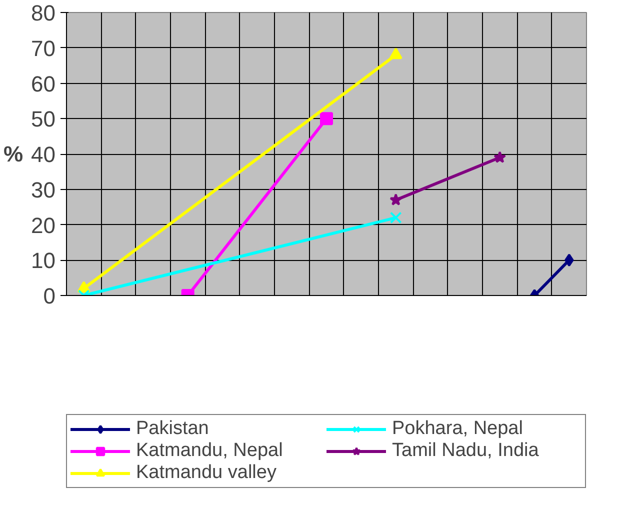 The height and width of the screenshot is (520, 641). What do you see at coordinates (43, 189) in the screenshot?
I see `y-tick-label: 30` at bounding box center [43, 189].